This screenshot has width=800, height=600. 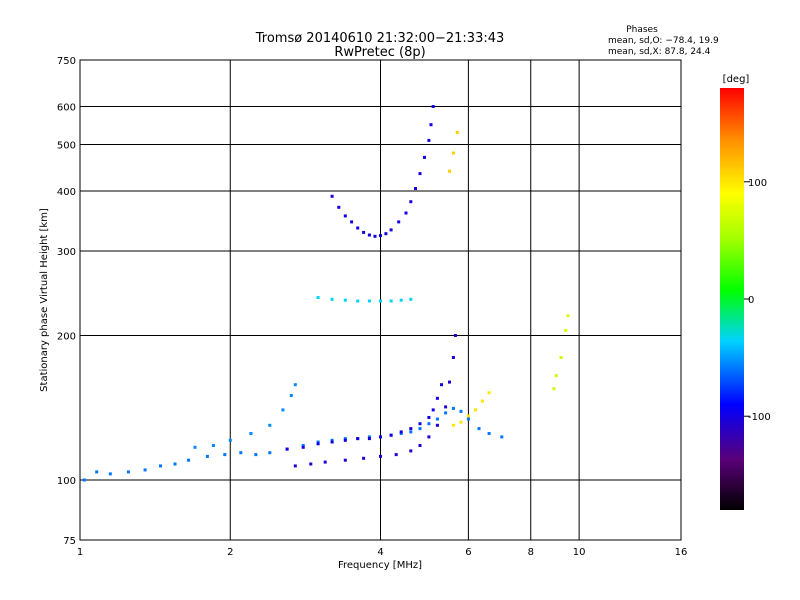 I want to click on y-axis-ticks: 75 100 200 300 400 500 600 750, so click(x=66, y=301).